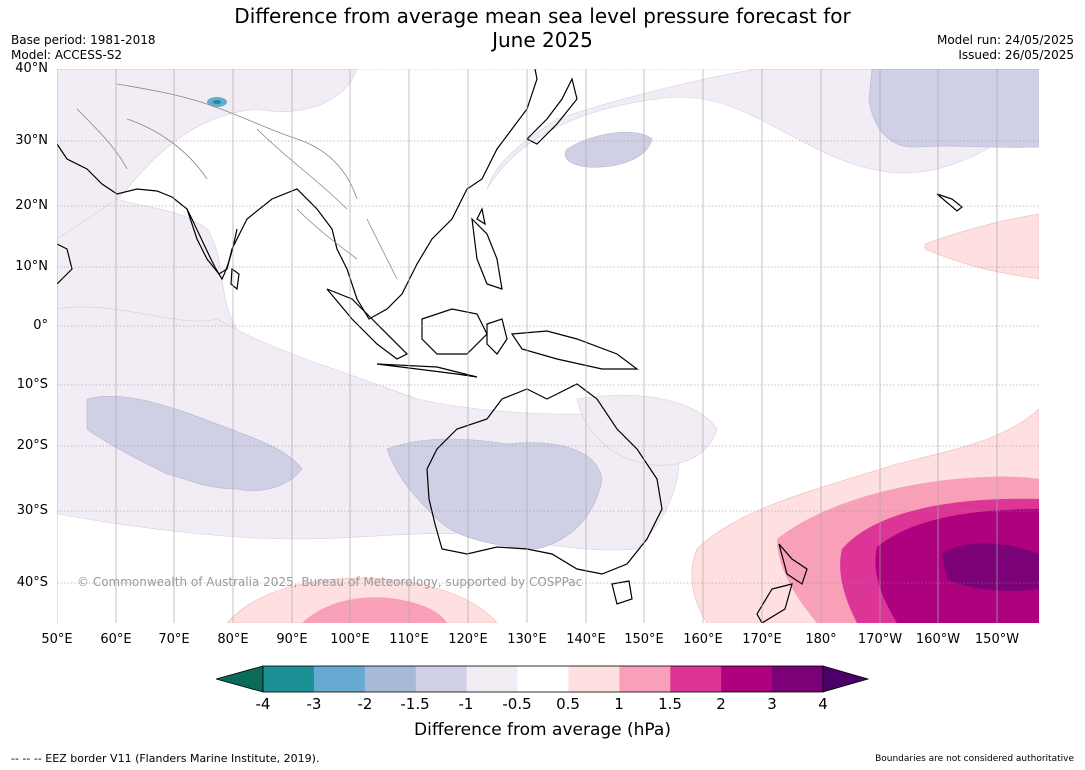 Image resolution: width=1085 pixels, height=770 pixels. Describe the element at coordinates (409, 639) in the screenshot. I see `lon-label-110e: 110°E` at that location.